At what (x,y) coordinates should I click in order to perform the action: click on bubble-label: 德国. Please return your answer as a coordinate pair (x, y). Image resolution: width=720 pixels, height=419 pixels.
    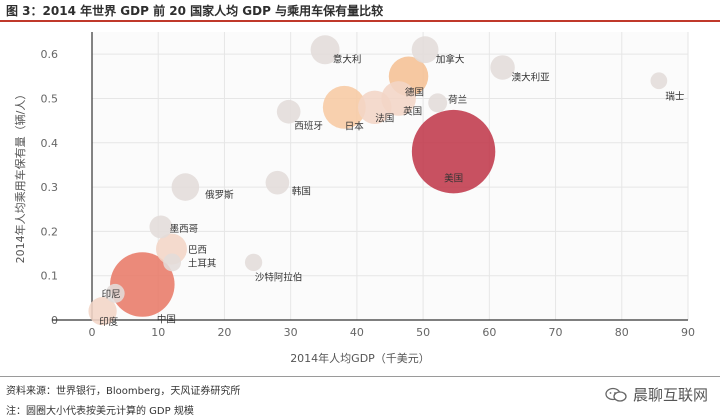
    Looking at the image, I should click on (414, 92).